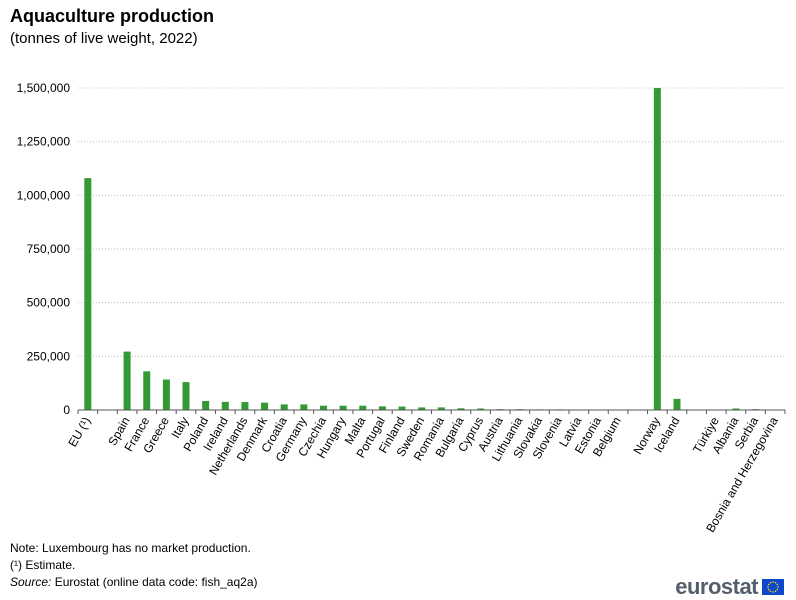 This screenshot has width=796, height=600. I want to click on source-label: Source:, so click(31, 582).